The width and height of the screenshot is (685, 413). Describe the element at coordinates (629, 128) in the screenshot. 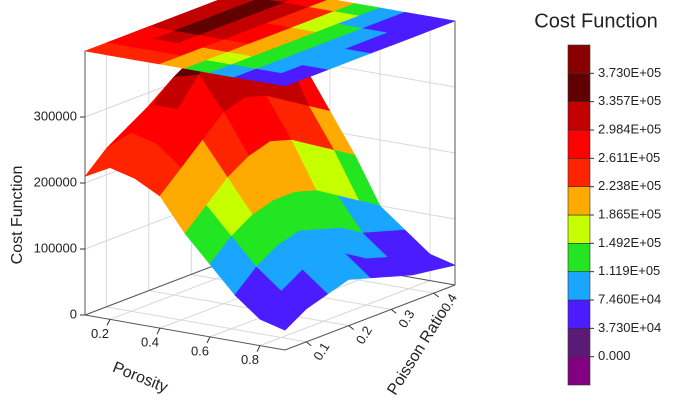

I see `colorbar-tick-label: 2.984E+05` at that location.